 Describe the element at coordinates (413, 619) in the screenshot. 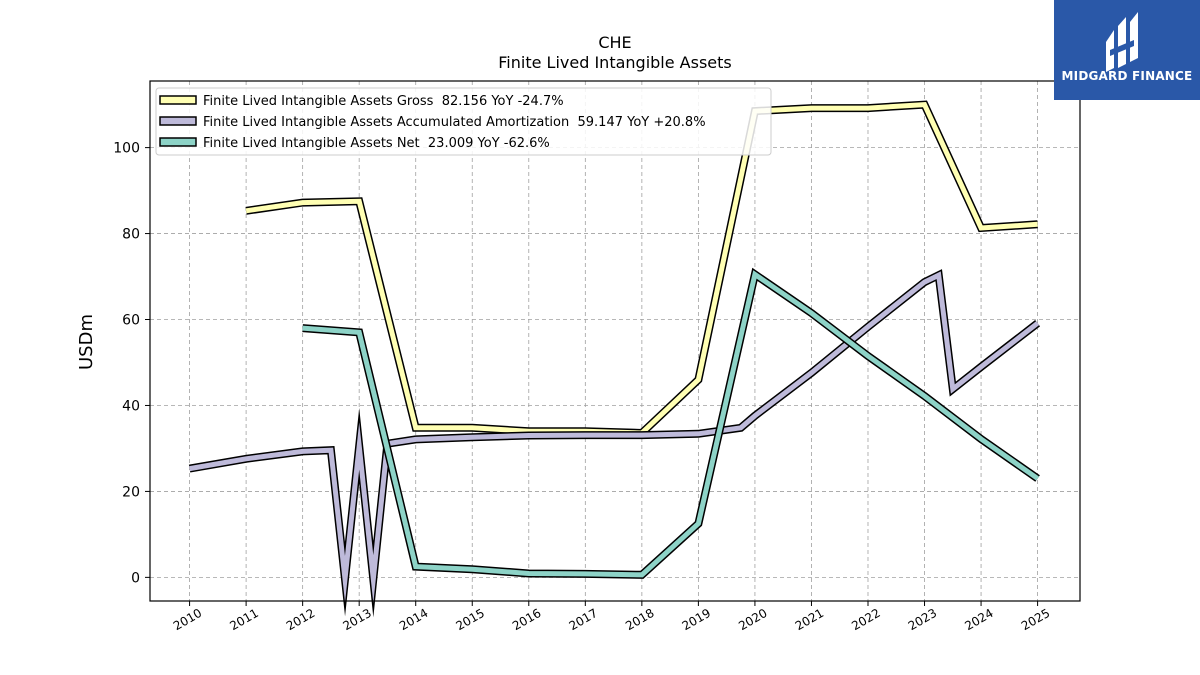

I see `x-tick-label: 2014` at that location.